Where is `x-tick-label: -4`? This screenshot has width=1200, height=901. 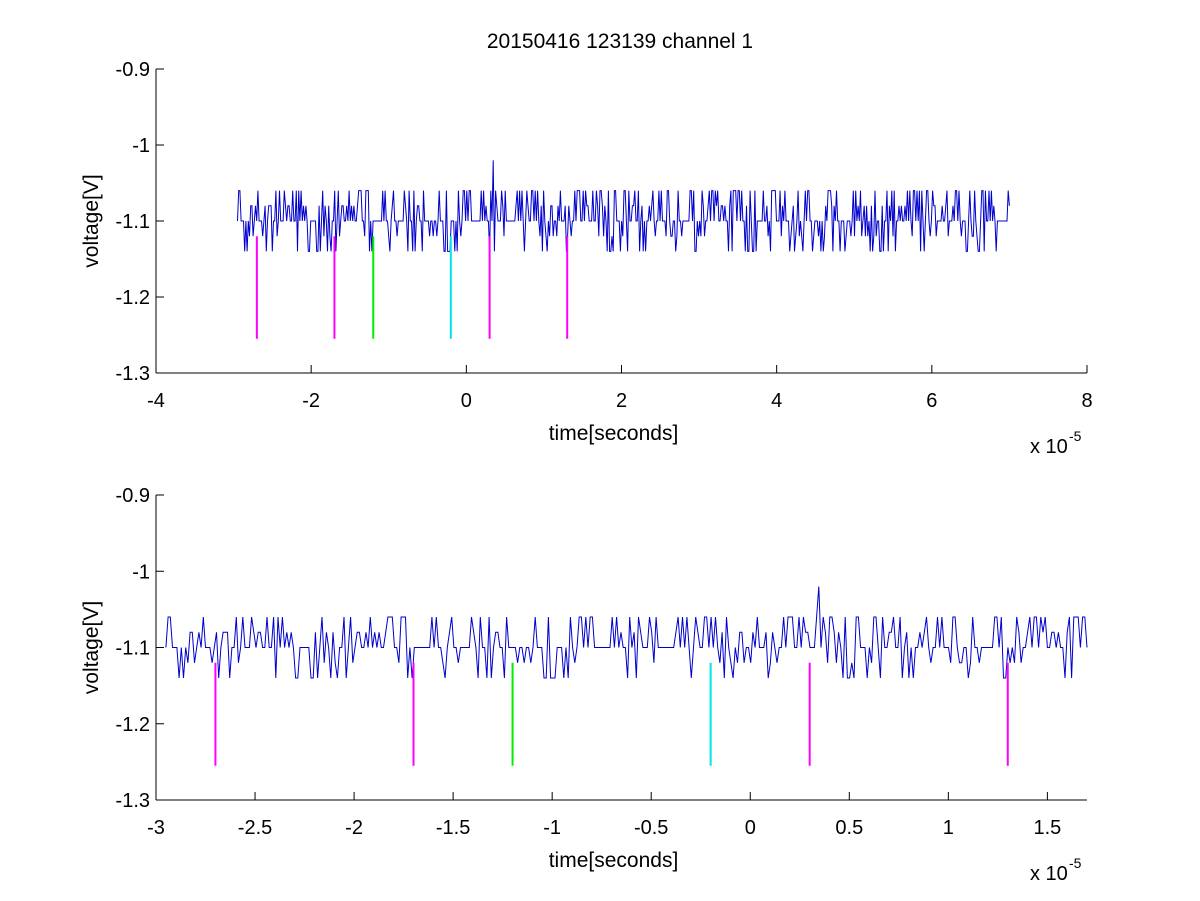
x-tick-label: -4 is located at coordinates (156, 401).